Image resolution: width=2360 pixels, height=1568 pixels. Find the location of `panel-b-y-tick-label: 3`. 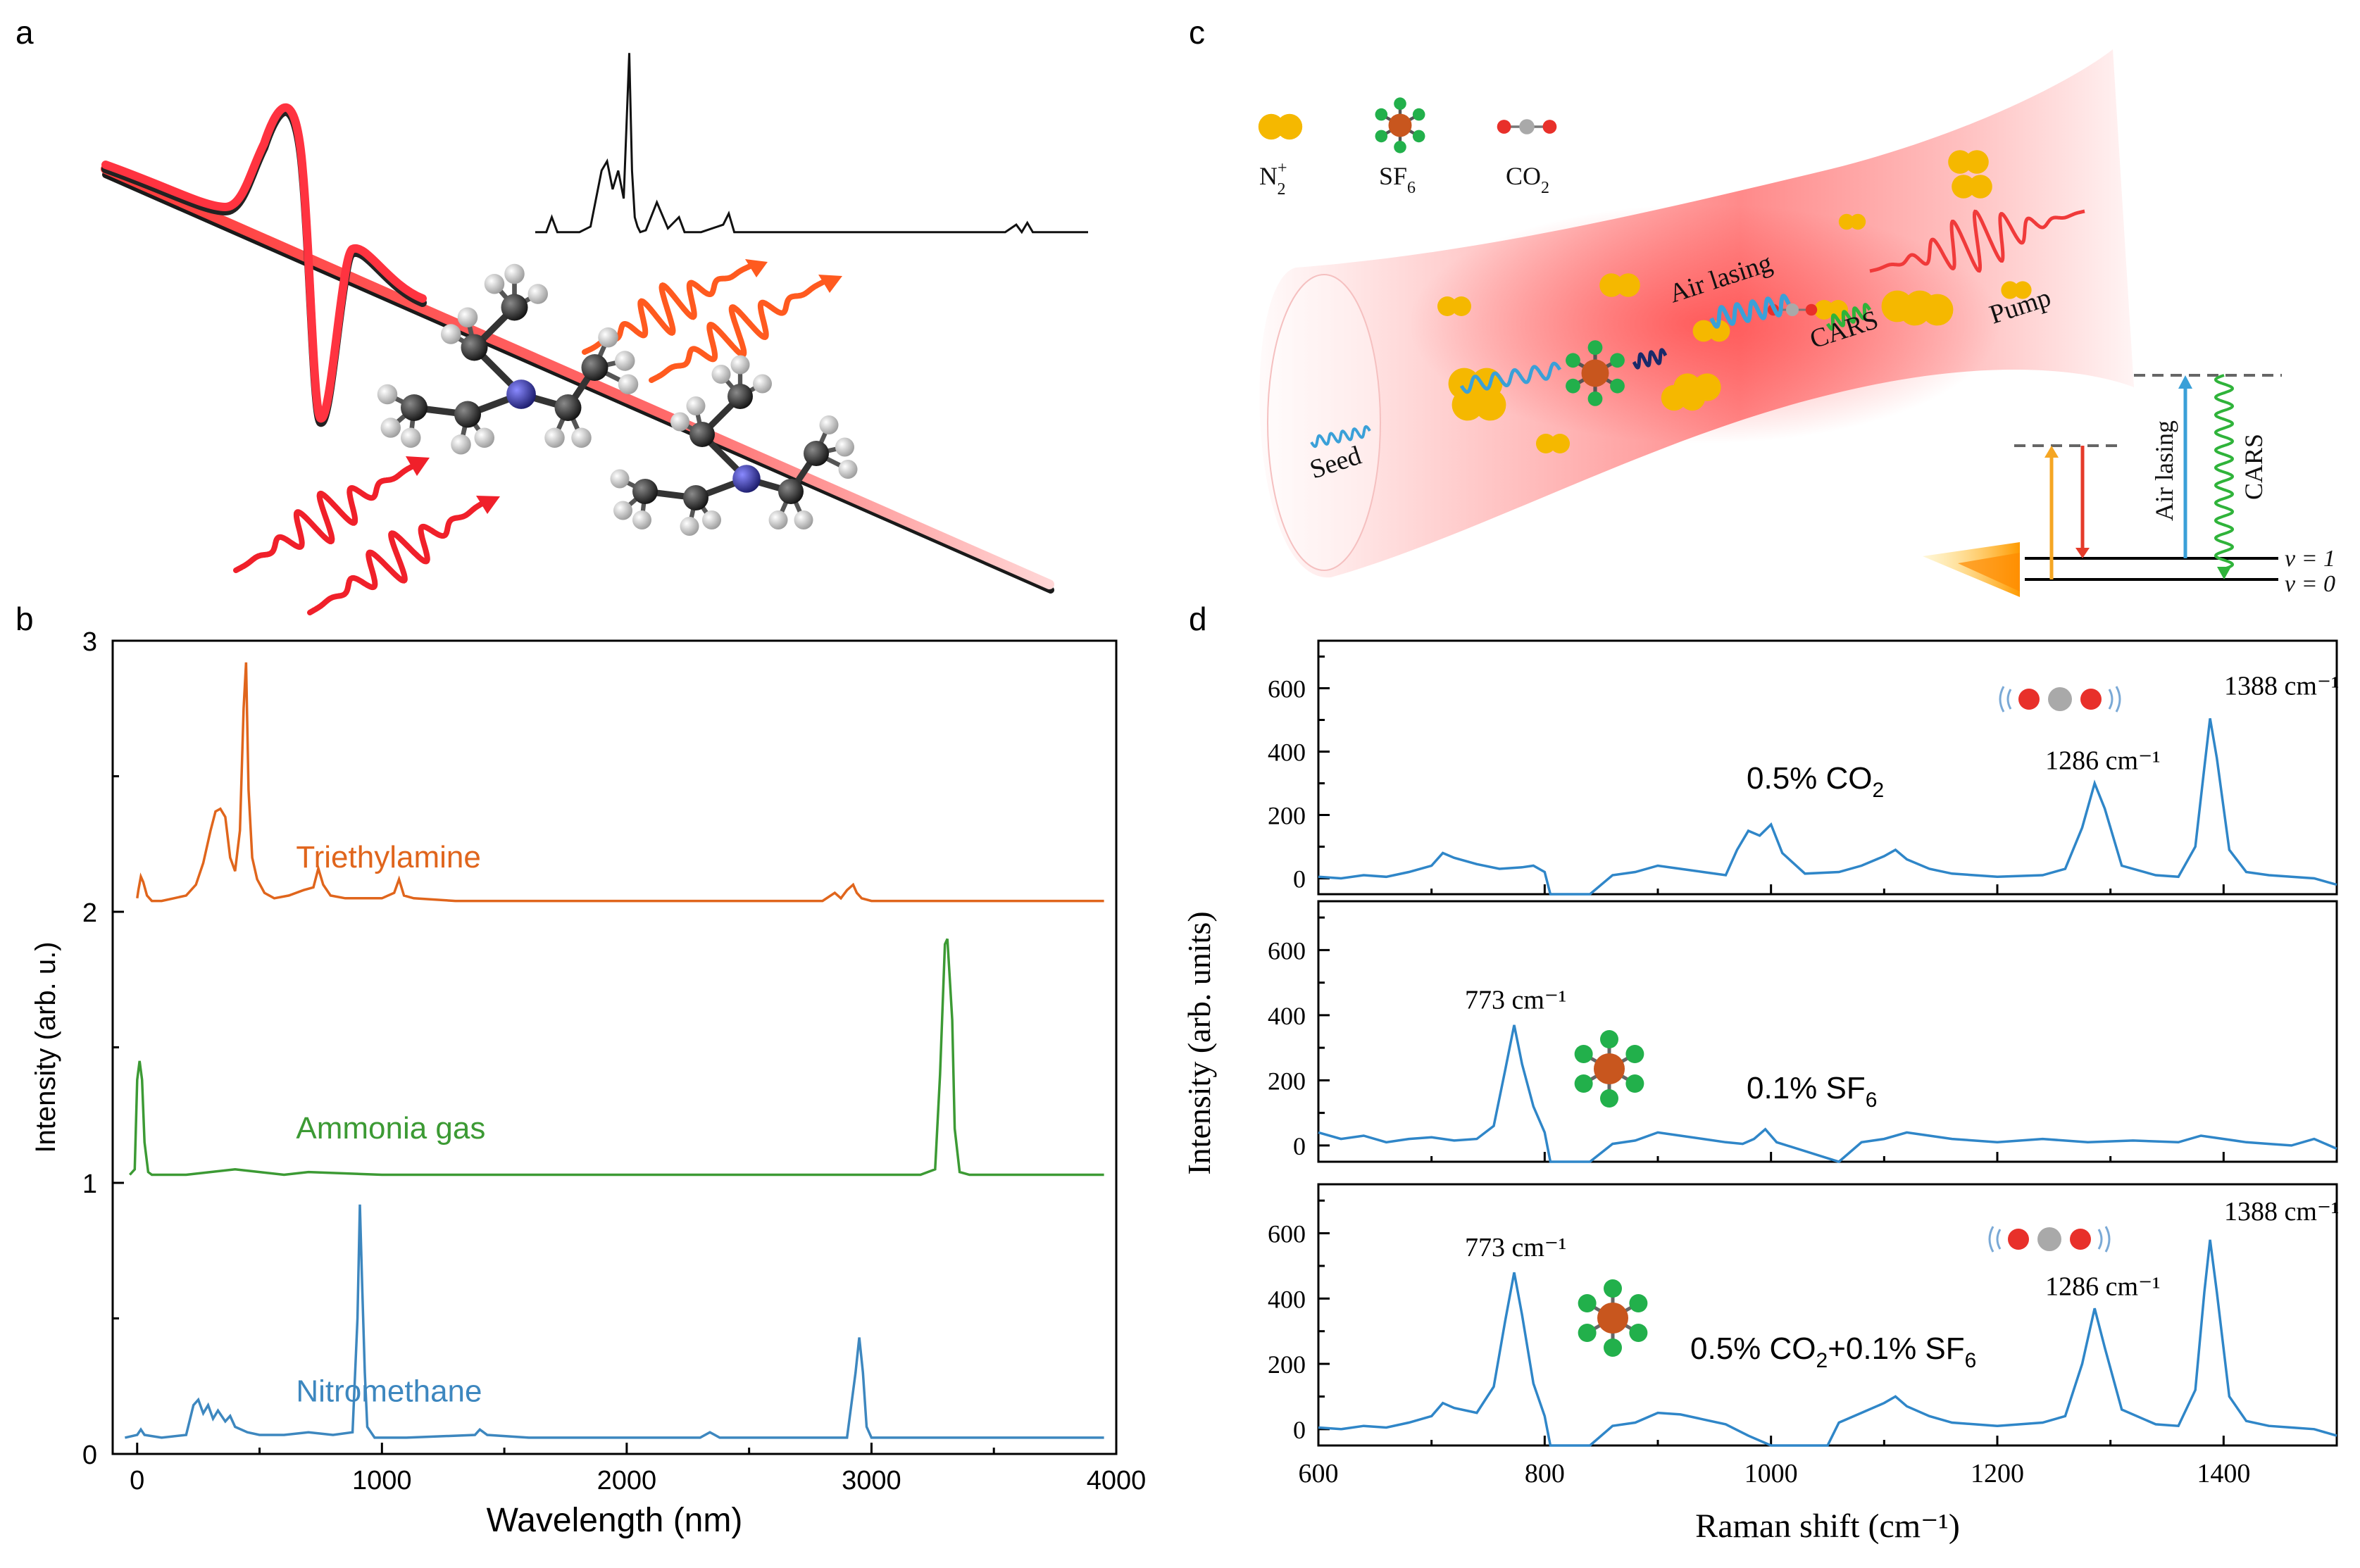

panel-b-y-tick-label: 3 is located at coordinates (89, 642).